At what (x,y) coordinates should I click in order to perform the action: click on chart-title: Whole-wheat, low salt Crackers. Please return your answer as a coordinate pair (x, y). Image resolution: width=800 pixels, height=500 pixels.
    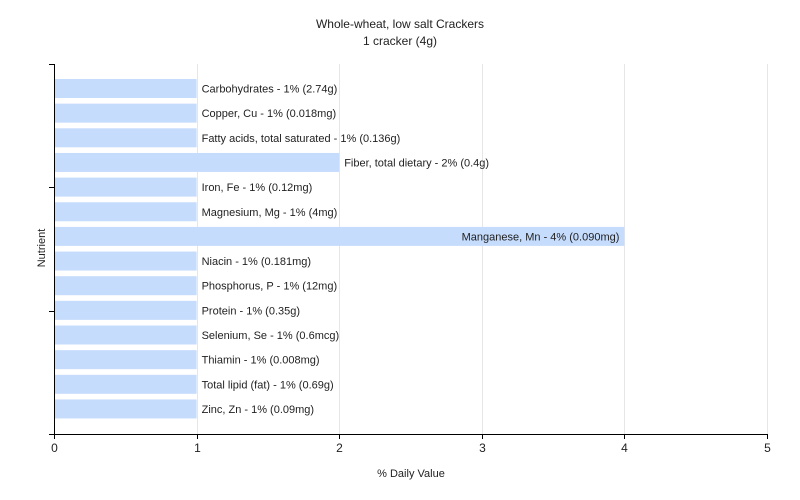
    Looking at the image, I should click on (400, 24).